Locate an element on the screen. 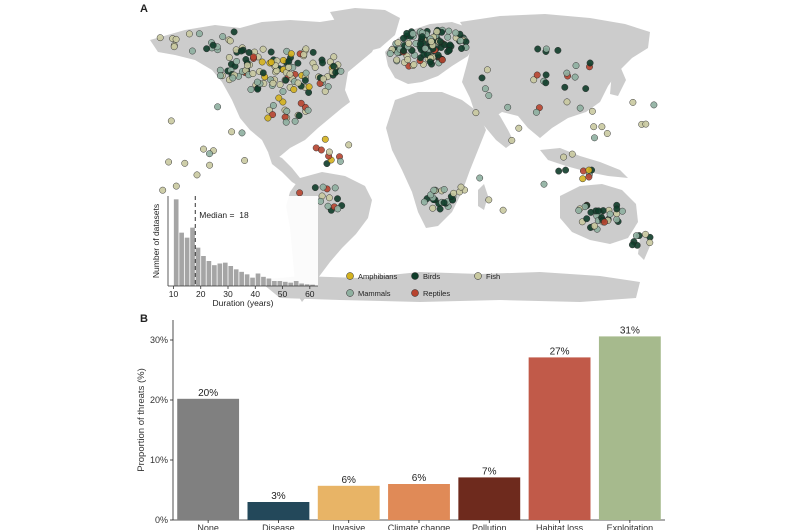 This screenshot has width=800, height=530. x-tick-label: Disease is located at coordinates (278, 526).